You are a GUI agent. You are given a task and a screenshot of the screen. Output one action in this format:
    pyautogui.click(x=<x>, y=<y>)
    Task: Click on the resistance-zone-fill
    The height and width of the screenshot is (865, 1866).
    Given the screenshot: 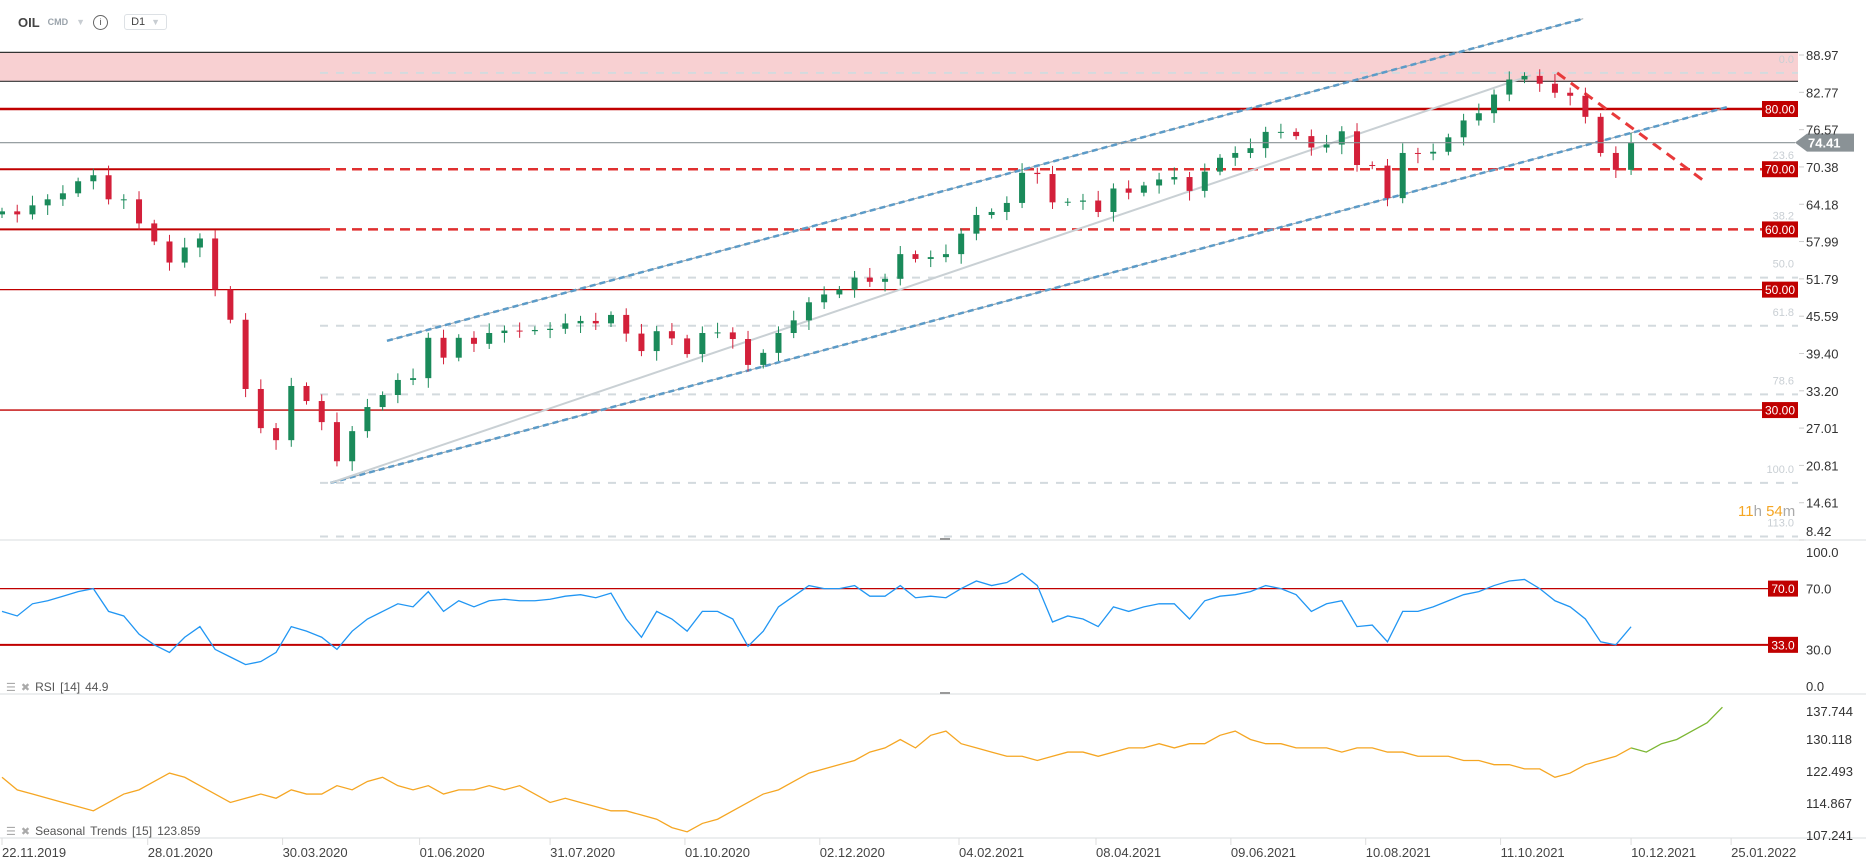 What is the action you would take?
    pyautogui.click(x=899, y=67)
    